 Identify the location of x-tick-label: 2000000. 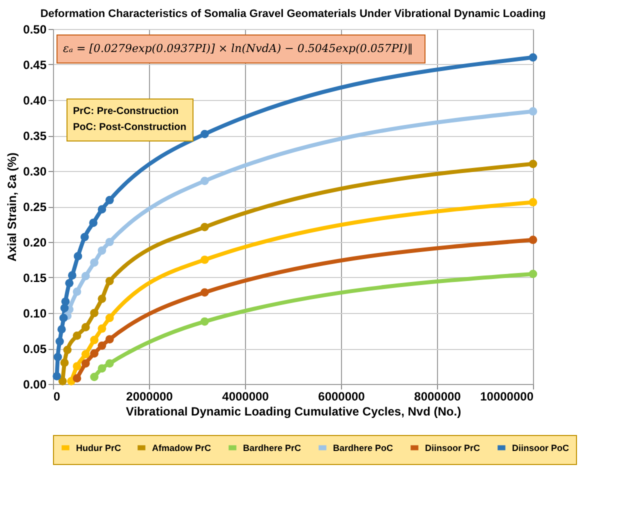
(150, 397).